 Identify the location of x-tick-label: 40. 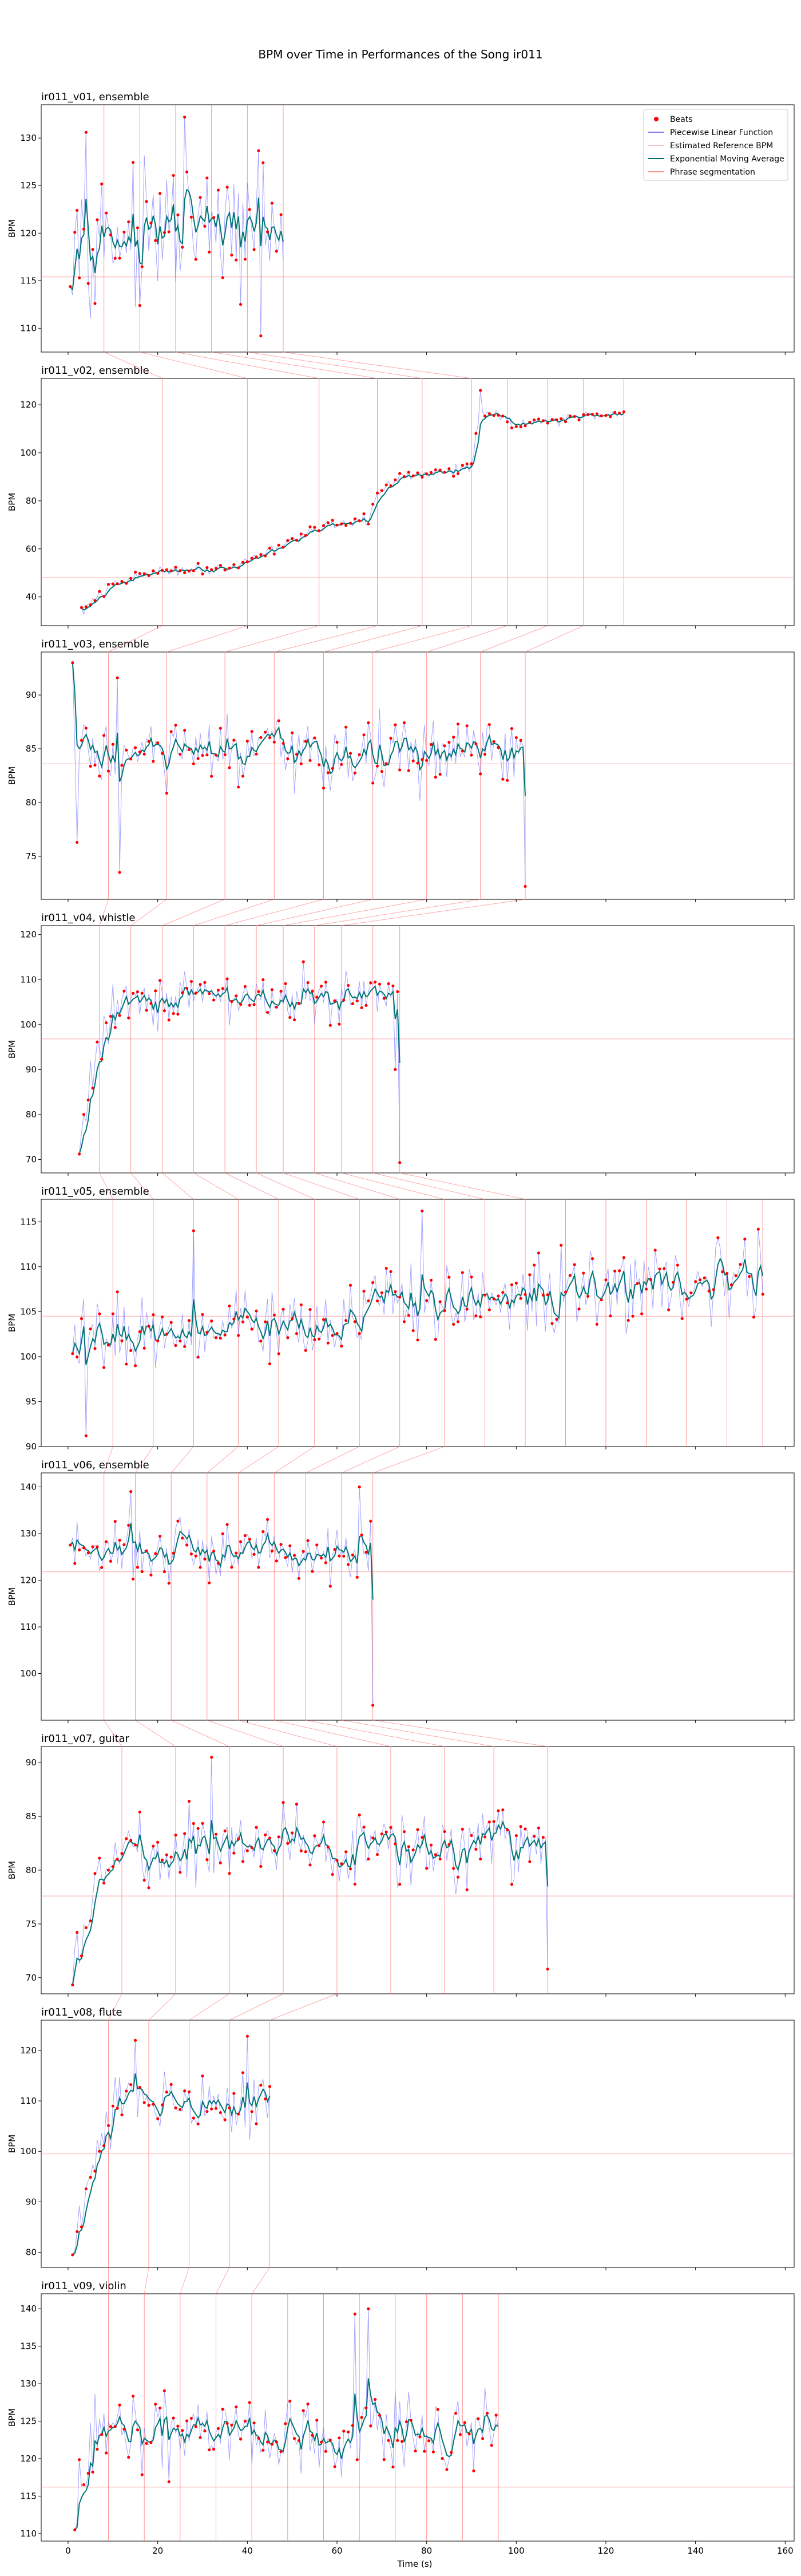
(248, 2551).